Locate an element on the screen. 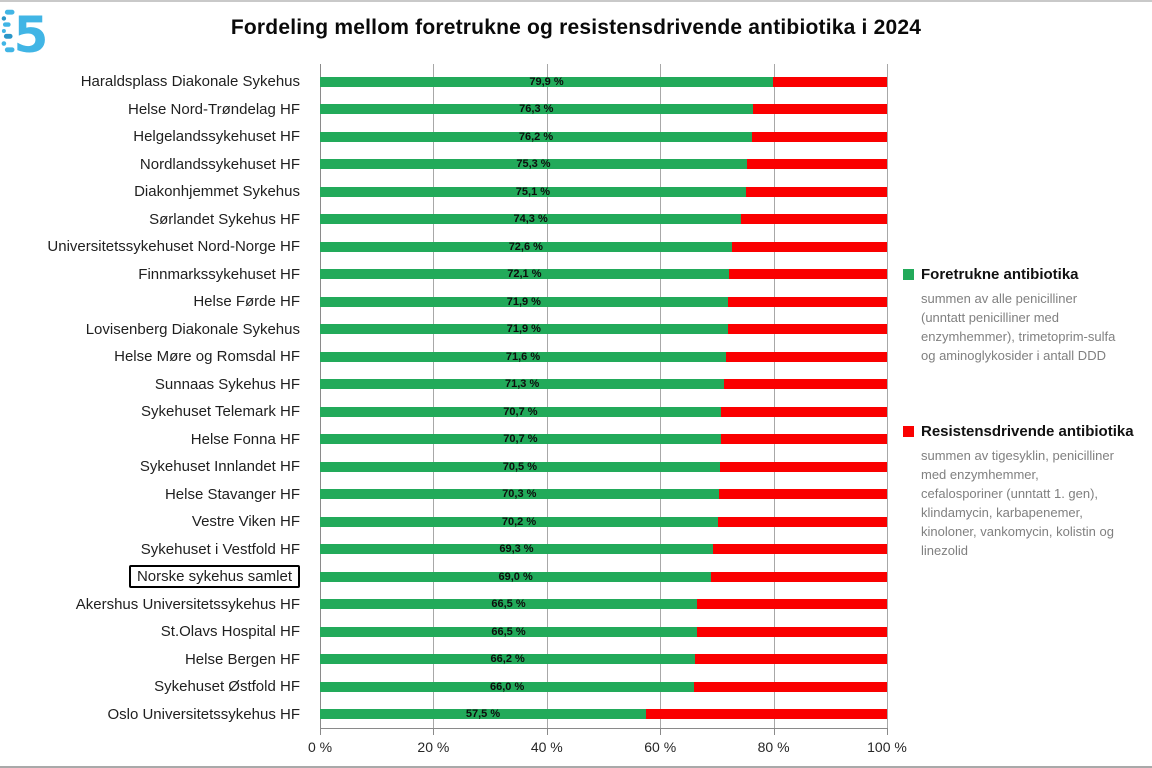  category-label: Sunnaas Sykehus HF is located at coordinates (227, 384).